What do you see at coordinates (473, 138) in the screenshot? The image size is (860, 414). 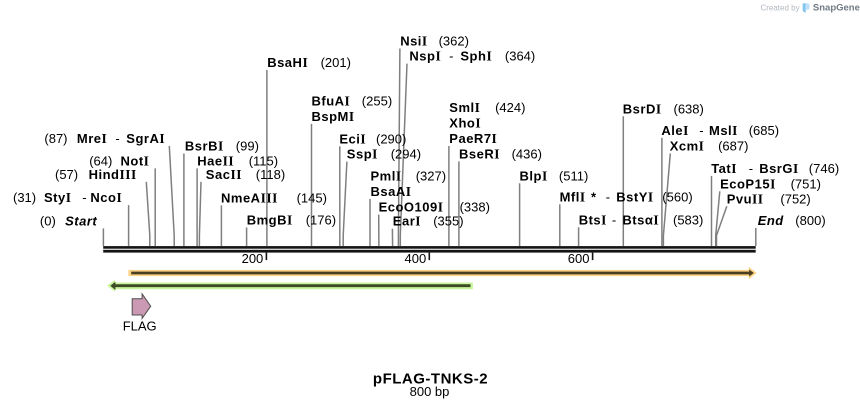 I see `svg-text: PaeR7I` at bounding box center [473, 138].